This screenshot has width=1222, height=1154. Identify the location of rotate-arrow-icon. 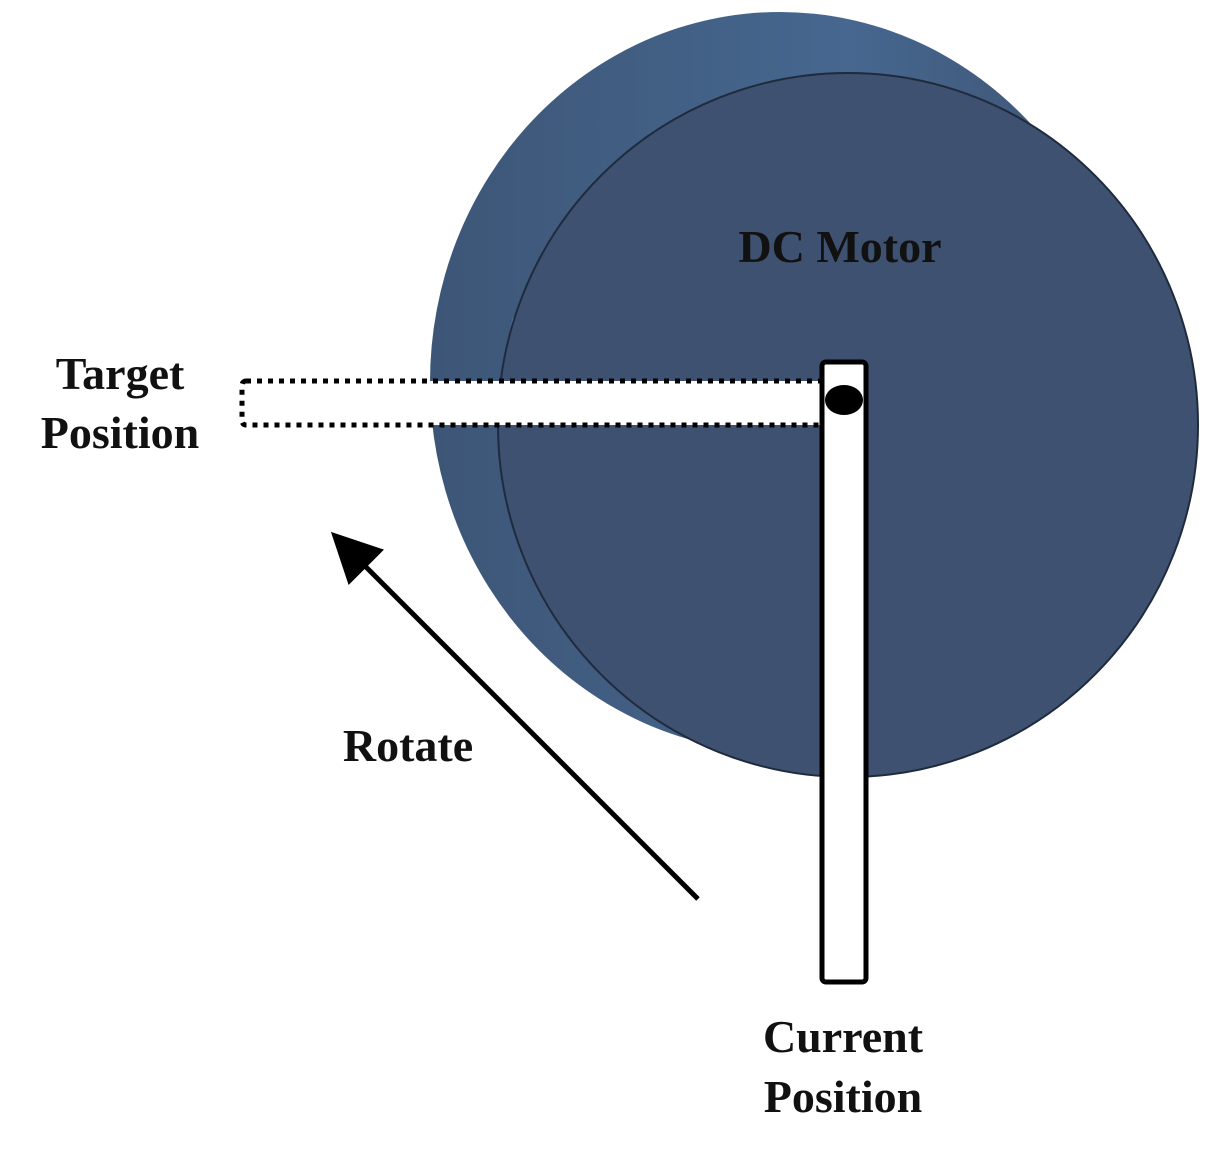
(515, 716).